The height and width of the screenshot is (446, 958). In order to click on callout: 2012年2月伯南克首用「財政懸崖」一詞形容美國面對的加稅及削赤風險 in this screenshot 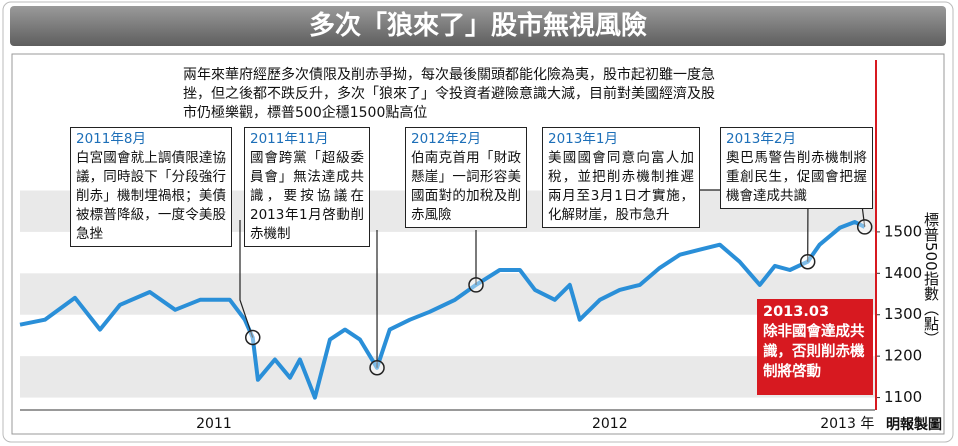, I will do `click(466, 177)`.